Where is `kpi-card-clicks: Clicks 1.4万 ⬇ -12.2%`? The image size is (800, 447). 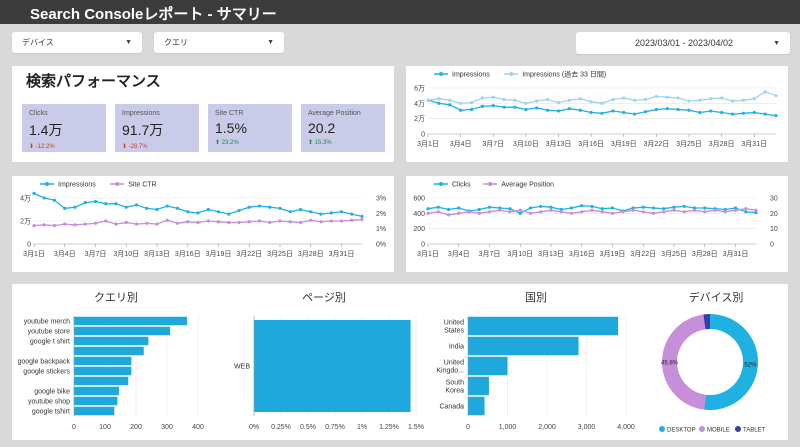
kpi-card-clicks: Clicks 1.4万 ⬇ -12.2% is located at coordinates (64, 128).